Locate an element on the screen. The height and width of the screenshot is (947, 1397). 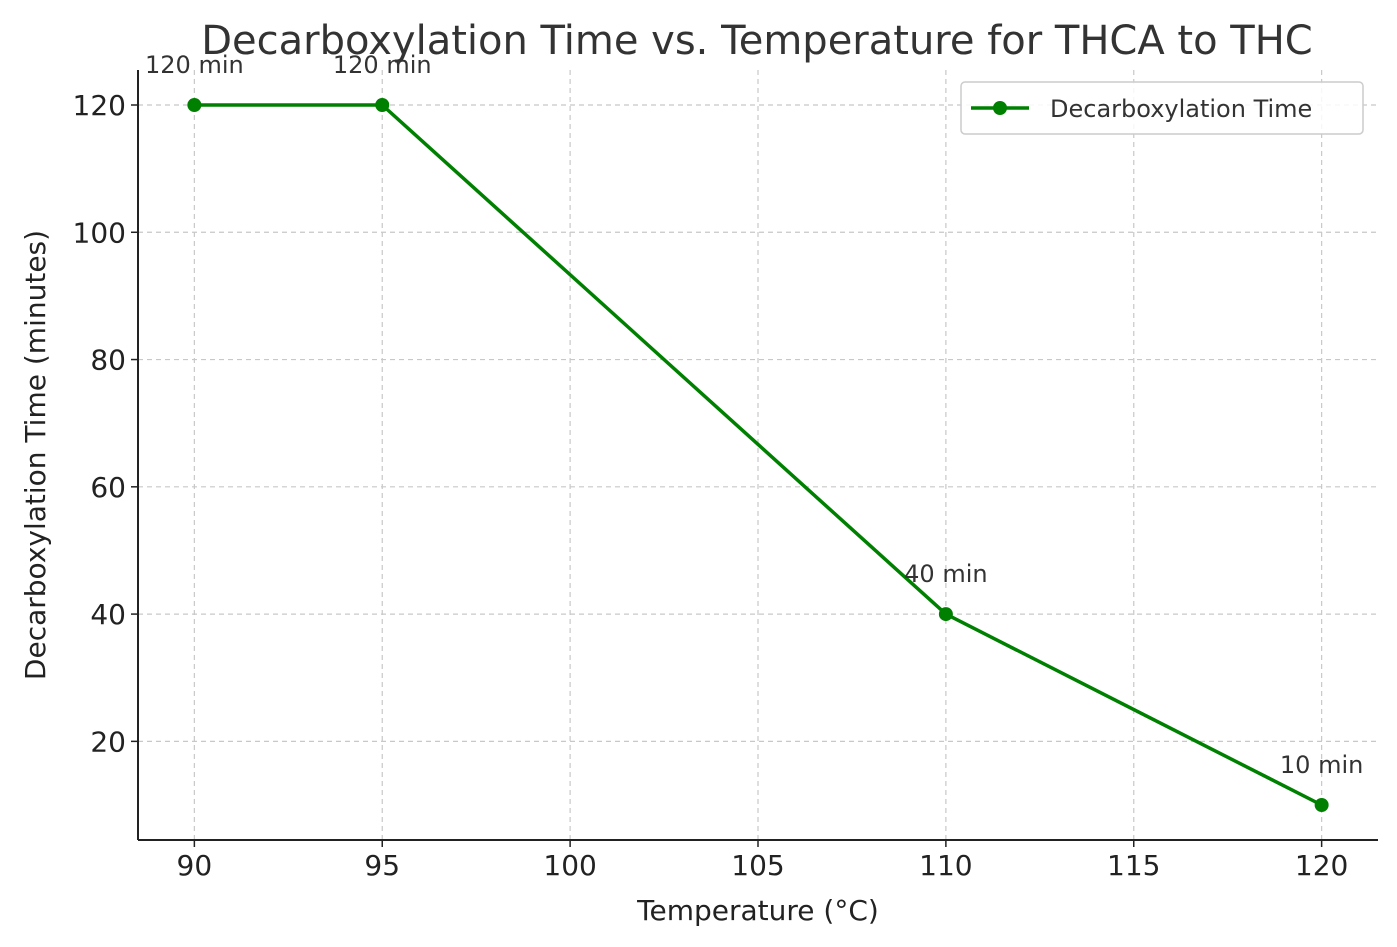
x-tick-label: 105 is located at coordinates (757, 865).